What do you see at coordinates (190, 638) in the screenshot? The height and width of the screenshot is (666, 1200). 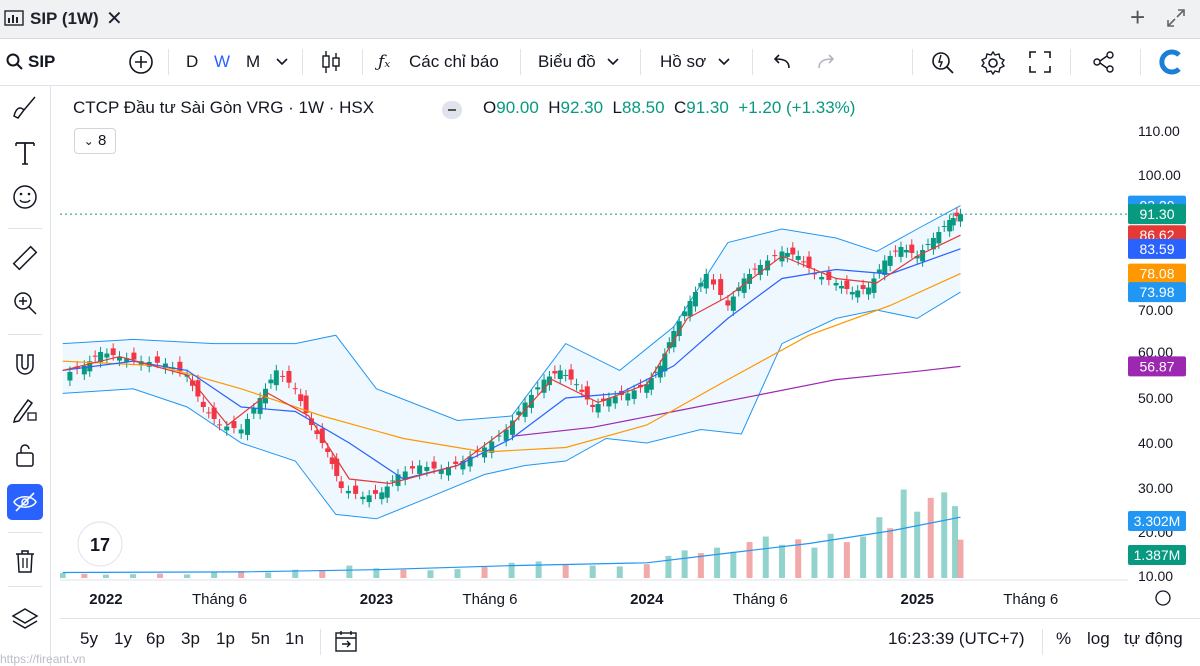 I see `range-3p: 3p` at bounding box center [190, 638].